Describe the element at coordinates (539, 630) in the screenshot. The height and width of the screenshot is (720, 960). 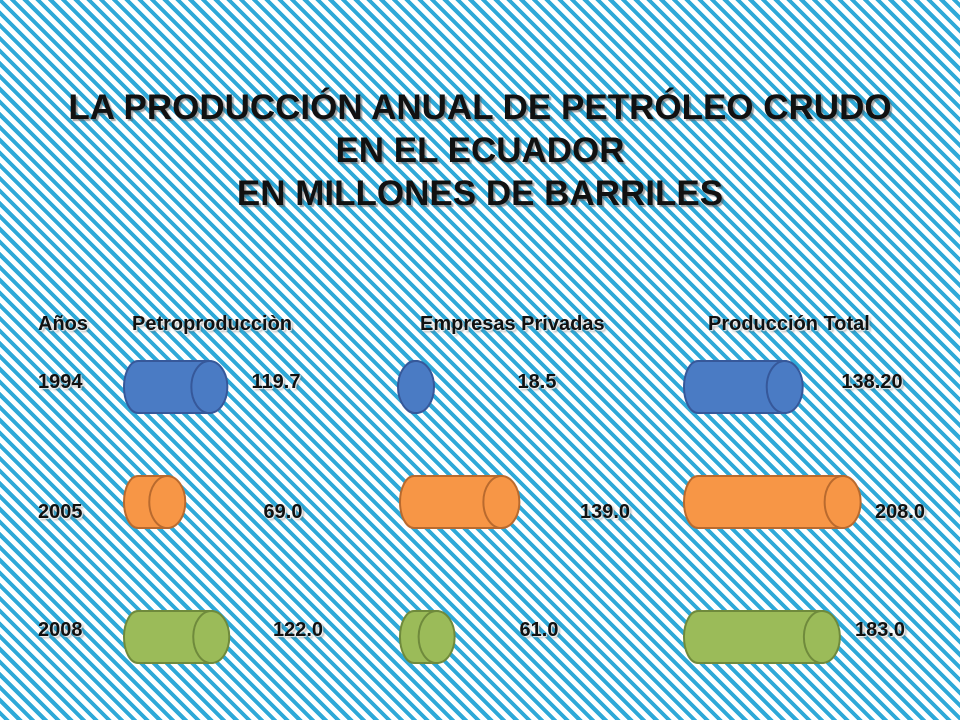
I see `value-label-private-2008: 61.0` at that location.